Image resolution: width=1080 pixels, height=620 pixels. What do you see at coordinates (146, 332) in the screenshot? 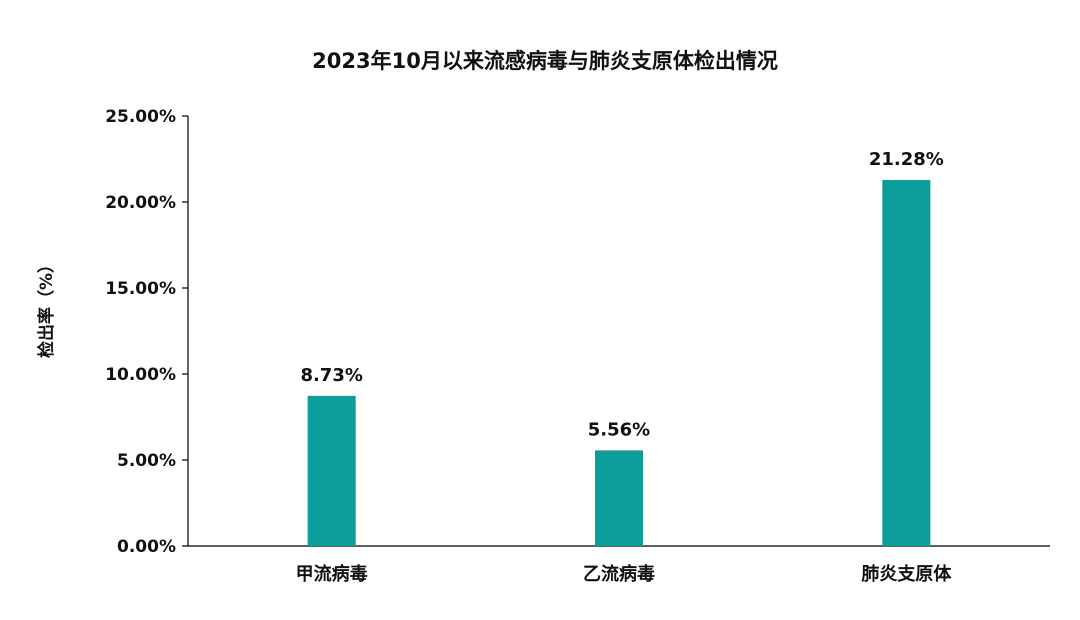
I see `y-axis-ticks: 0.00% 5.00% 10.00% 15.00% 20.00% 25.00%` at bounding box center [146, 332].